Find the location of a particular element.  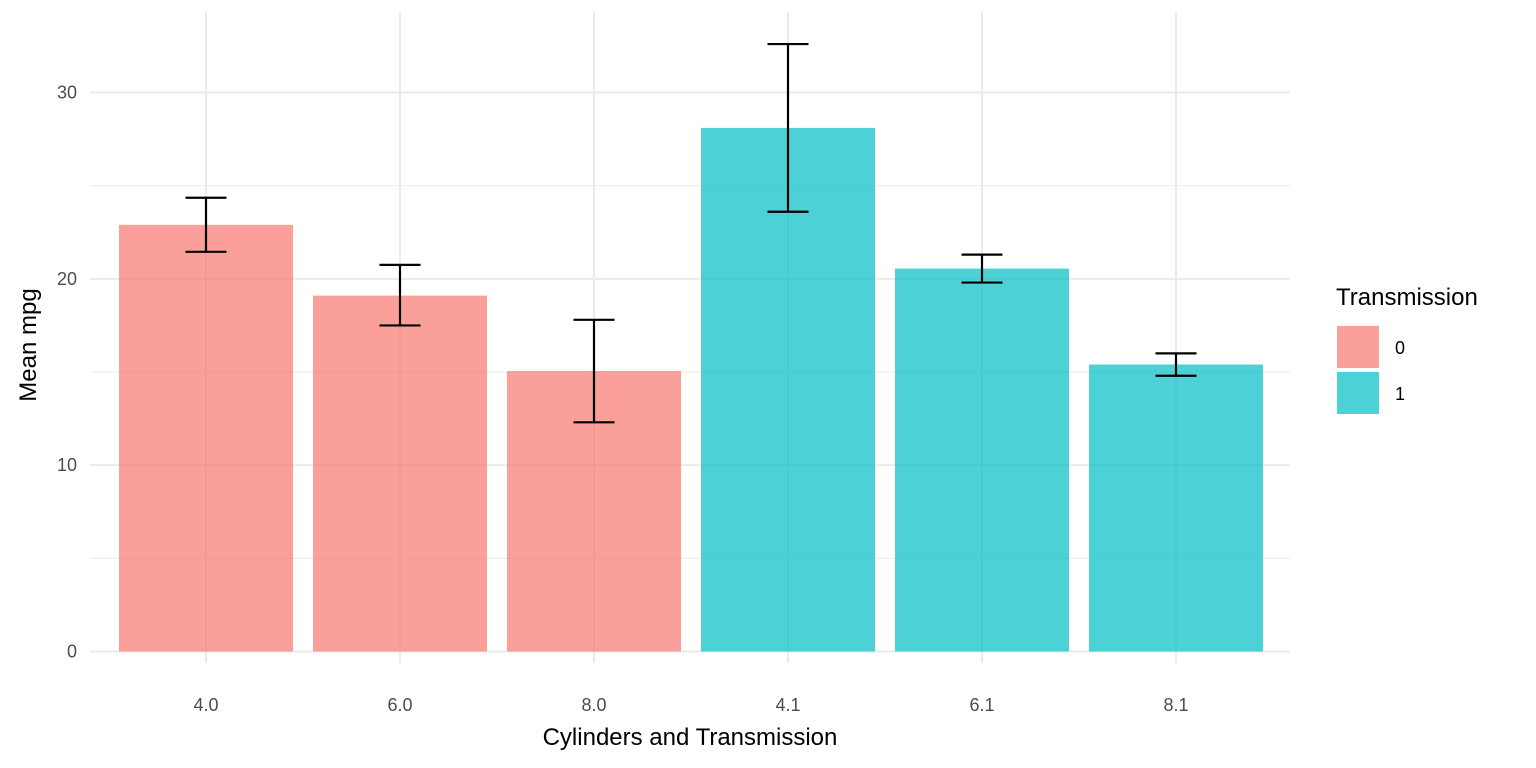

error-bar-6.0 is located at coordinates (400, 295).